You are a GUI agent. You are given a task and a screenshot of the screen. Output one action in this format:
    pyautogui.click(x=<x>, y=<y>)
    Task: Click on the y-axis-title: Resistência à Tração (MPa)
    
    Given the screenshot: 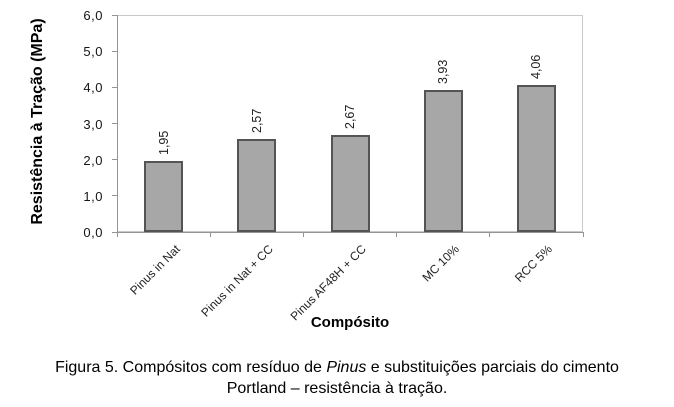 What is the action you would take?
    pyautogui.click(x=37, y=121)
    